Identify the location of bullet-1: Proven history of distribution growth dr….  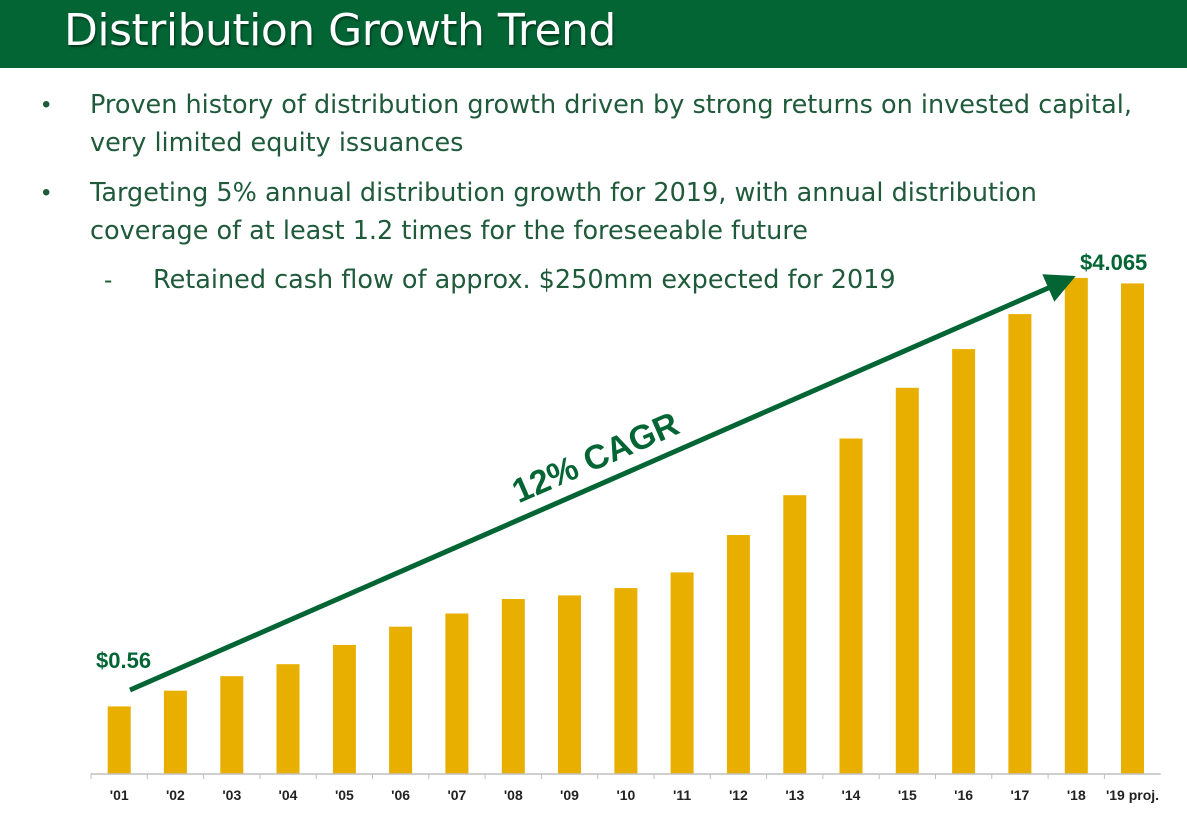
(630, 124).